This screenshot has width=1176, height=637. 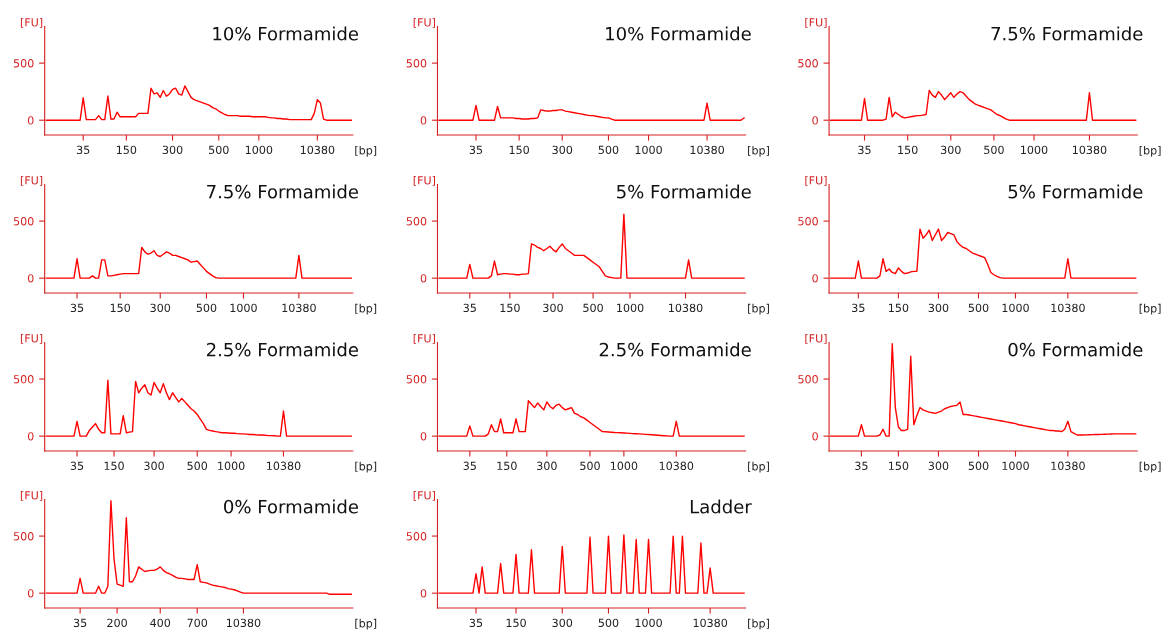 I want to click on chart-title: Ladder, so click(x=721, y=506).